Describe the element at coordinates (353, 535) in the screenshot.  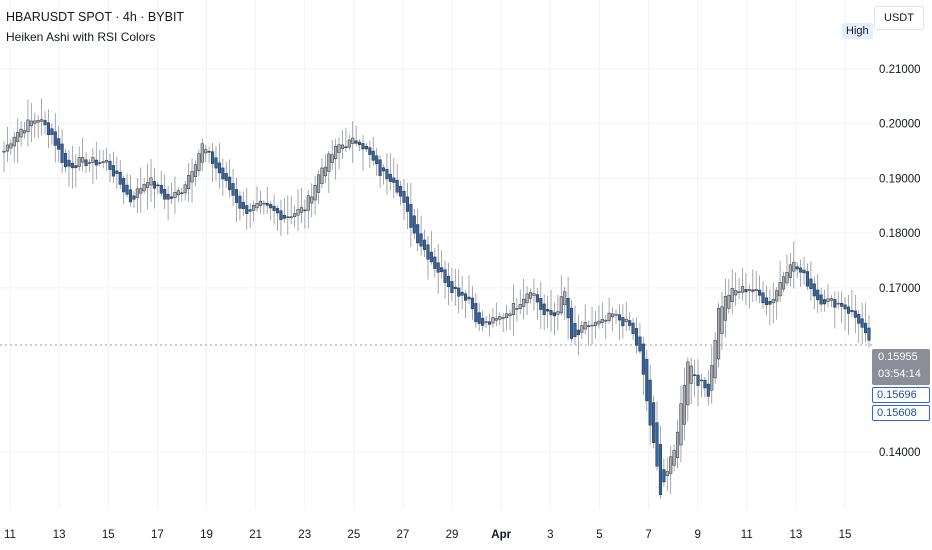
I see `time-tick-label: 25` at that location.